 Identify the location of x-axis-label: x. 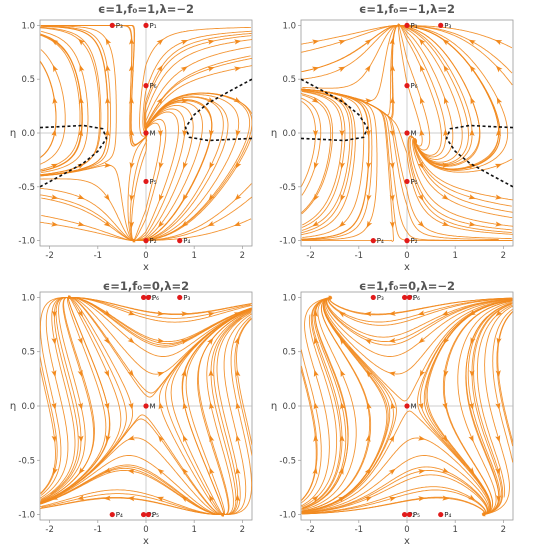
(146, 267).